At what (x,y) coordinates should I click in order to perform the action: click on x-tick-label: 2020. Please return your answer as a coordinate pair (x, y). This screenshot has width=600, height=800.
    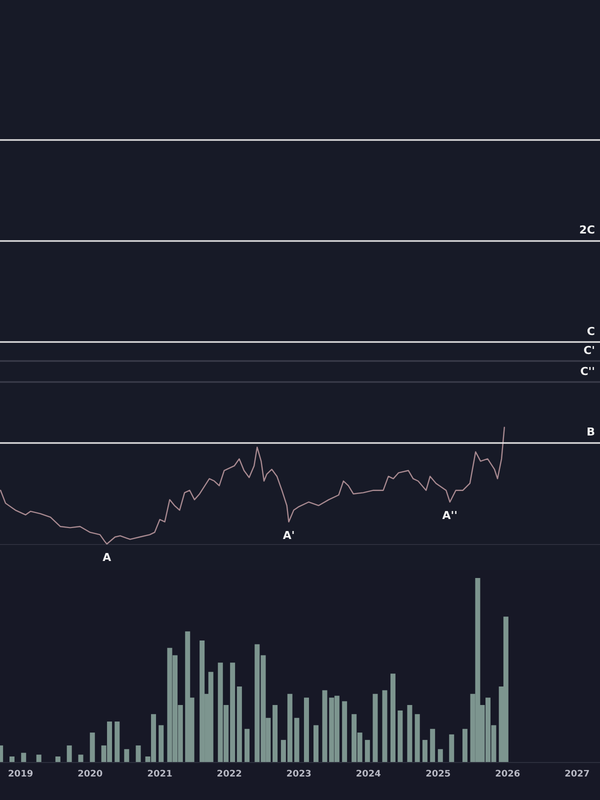
    Looking at the image, I should click on (90, 775).